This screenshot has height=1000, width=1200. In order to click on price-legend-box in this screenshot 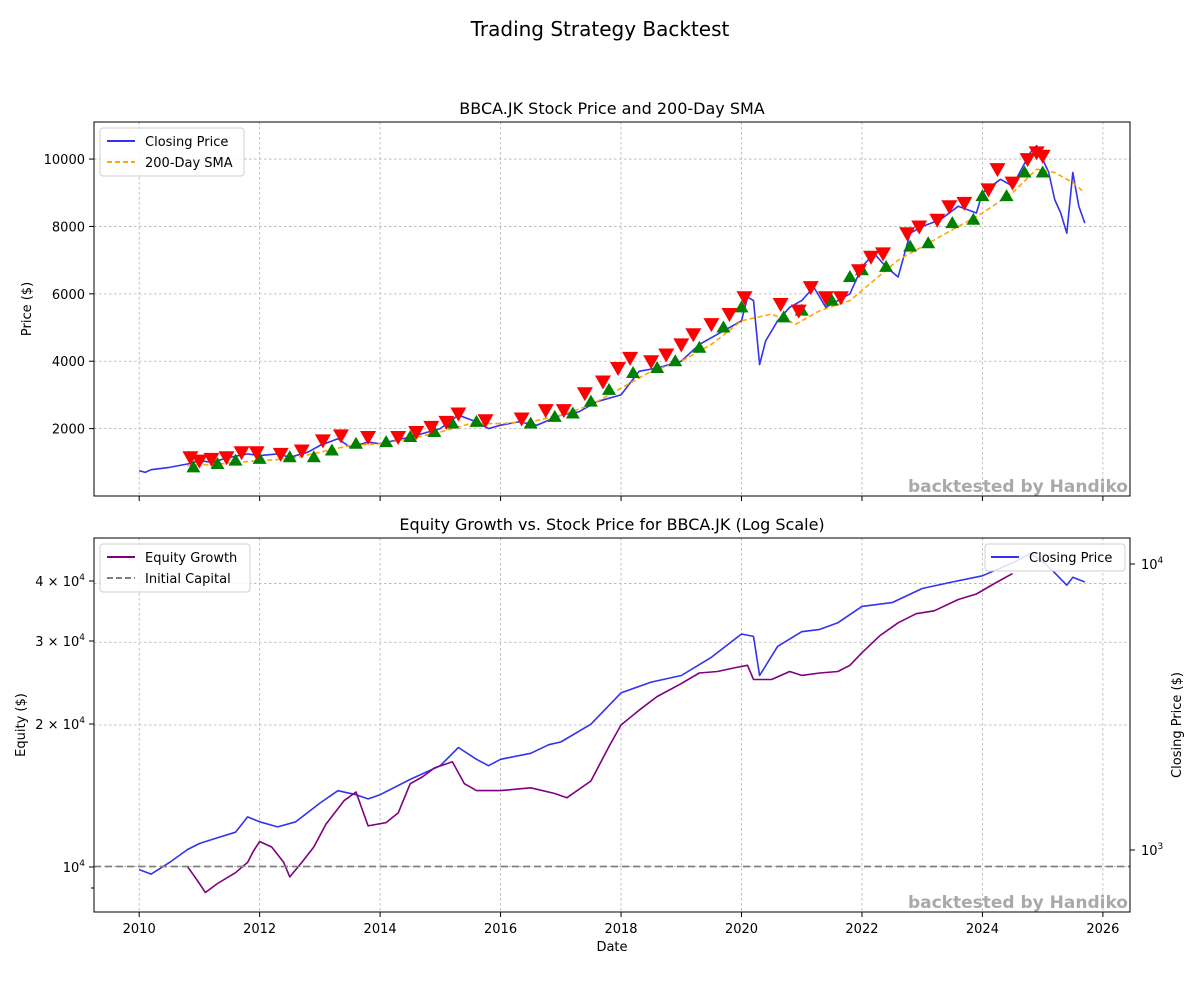, I will do `click(172, 152)`.